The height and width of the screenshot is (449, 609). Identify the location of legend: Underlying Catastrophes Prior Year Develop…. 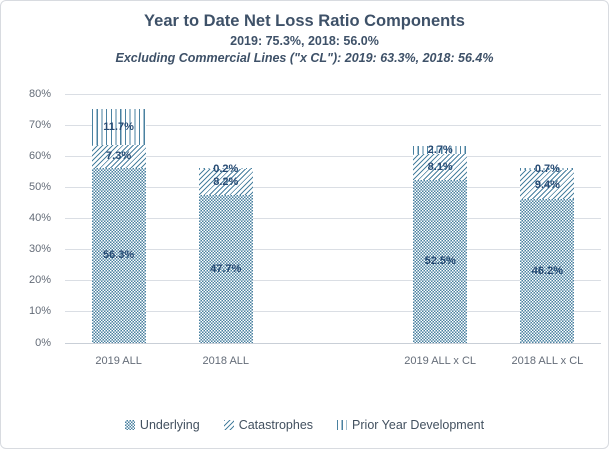
(304, 425).